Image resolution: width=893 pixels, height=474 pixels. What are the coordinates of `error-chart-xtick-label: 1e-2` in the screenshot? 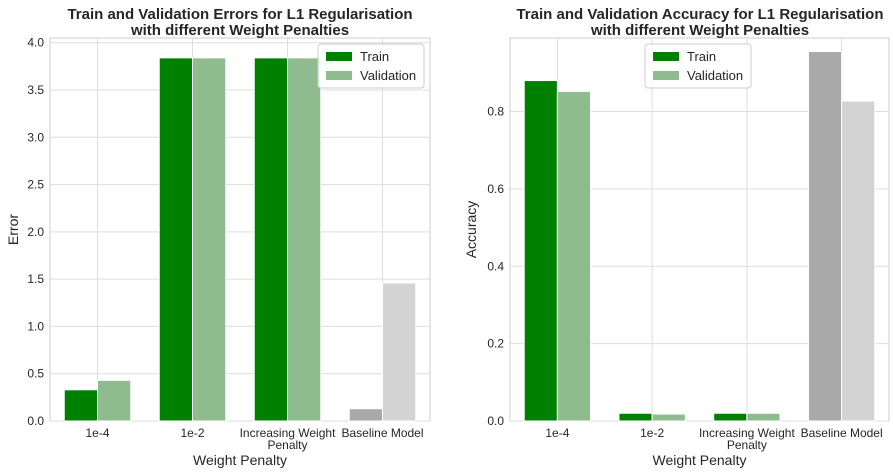 It's located at (192, 433).